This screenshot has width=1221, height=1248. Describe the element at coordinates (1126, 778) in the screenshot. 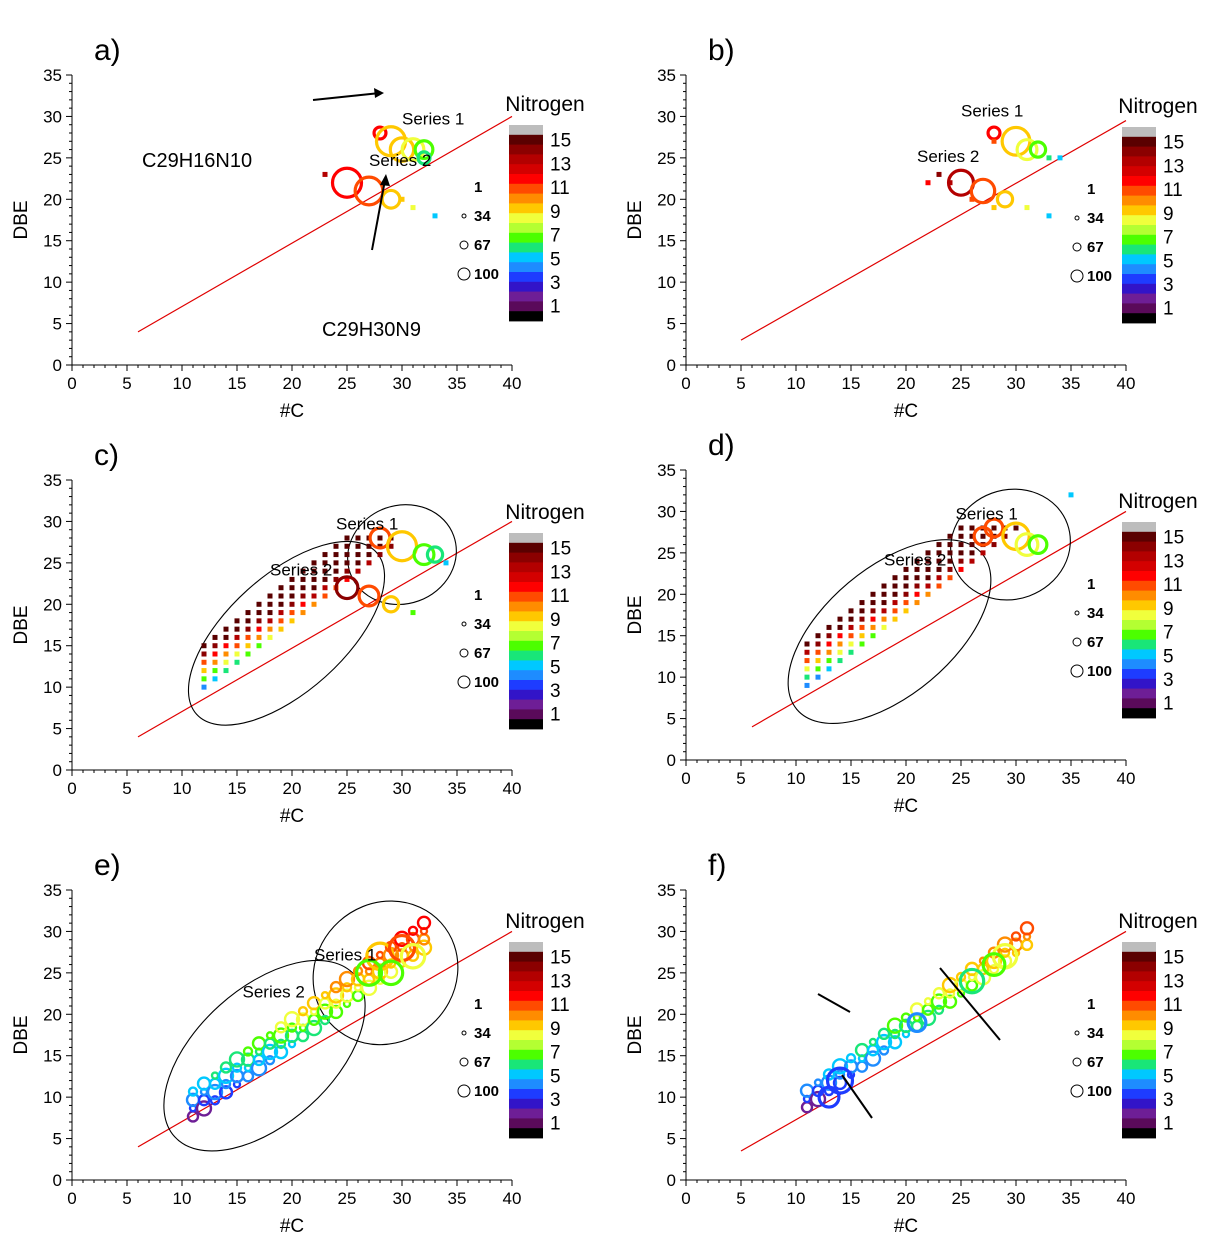

I see `x-tick-label: 40` at that location.